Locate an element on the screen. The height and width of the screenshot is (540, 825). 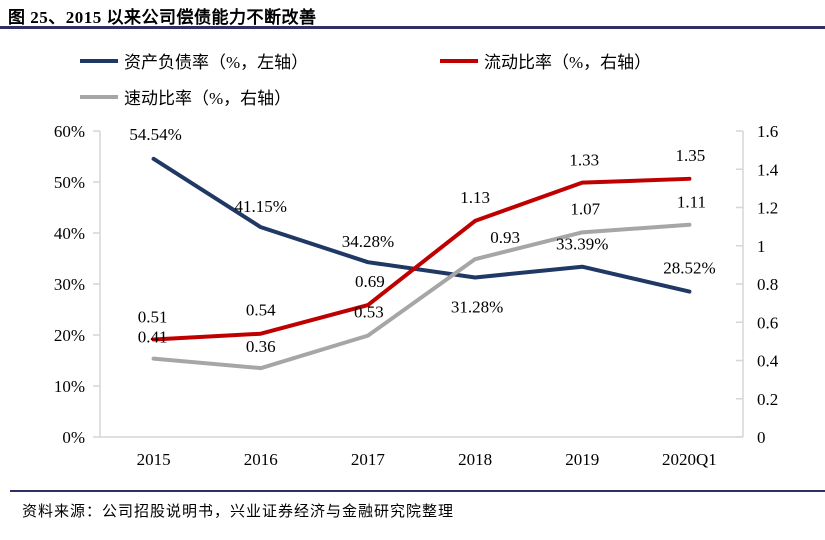
data-label-series-1: 0.51 is located at coordinates (153, 316).